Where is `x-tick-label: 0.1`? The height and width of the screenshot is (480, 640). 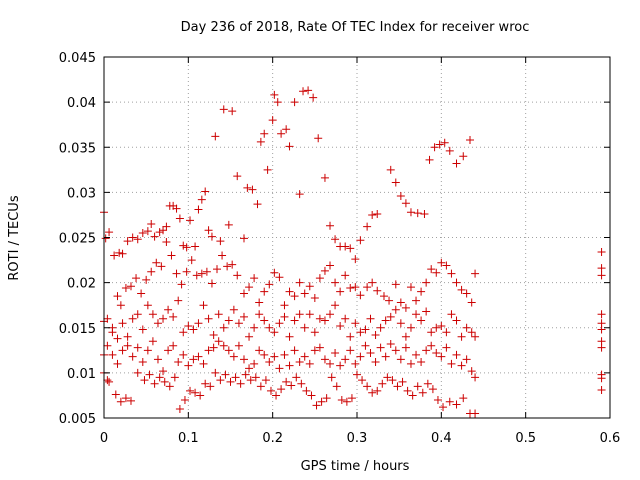
x-tick-label: 0.1 is located at coordinates (188, 438).